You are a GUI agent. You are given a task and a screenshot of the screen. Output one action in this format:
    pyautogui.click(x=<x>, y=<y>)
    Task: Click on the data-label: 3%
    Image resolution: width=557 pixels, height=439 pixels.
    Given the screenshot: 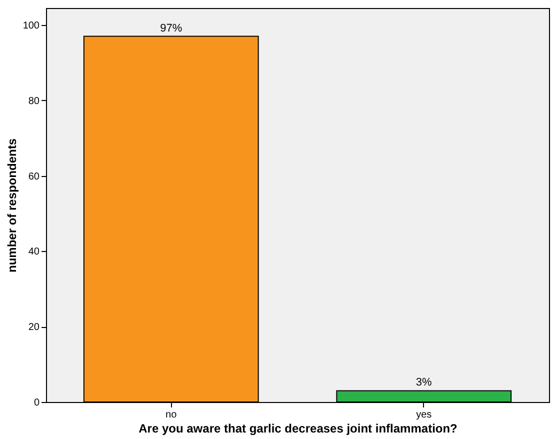 What is the action you would take?
    pyautogui.click(x=424, y=382)
    